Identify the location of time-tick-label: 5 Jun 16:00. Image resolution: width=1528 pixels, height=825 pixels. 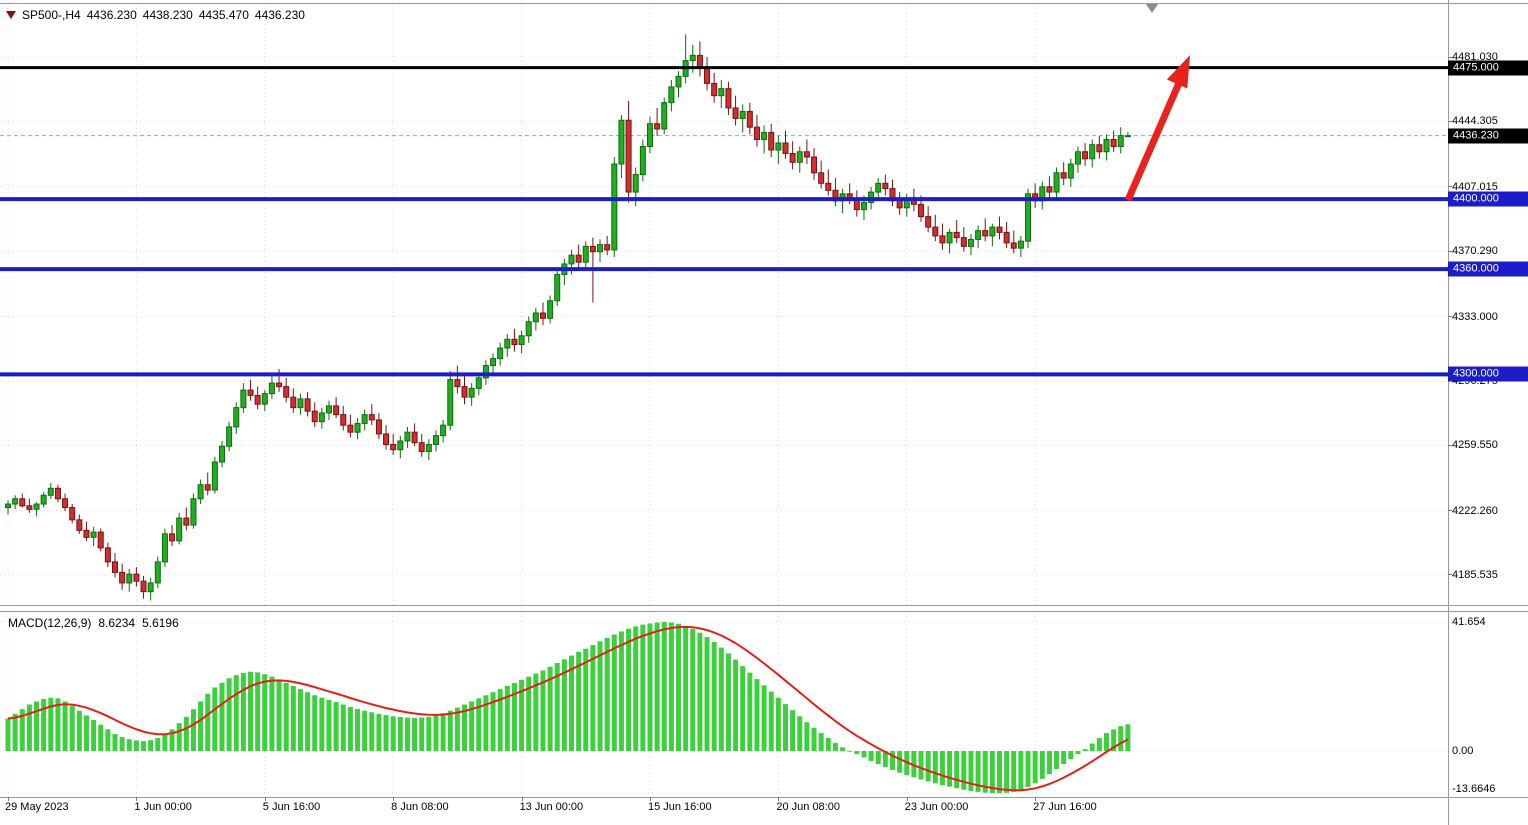
(291, 807).